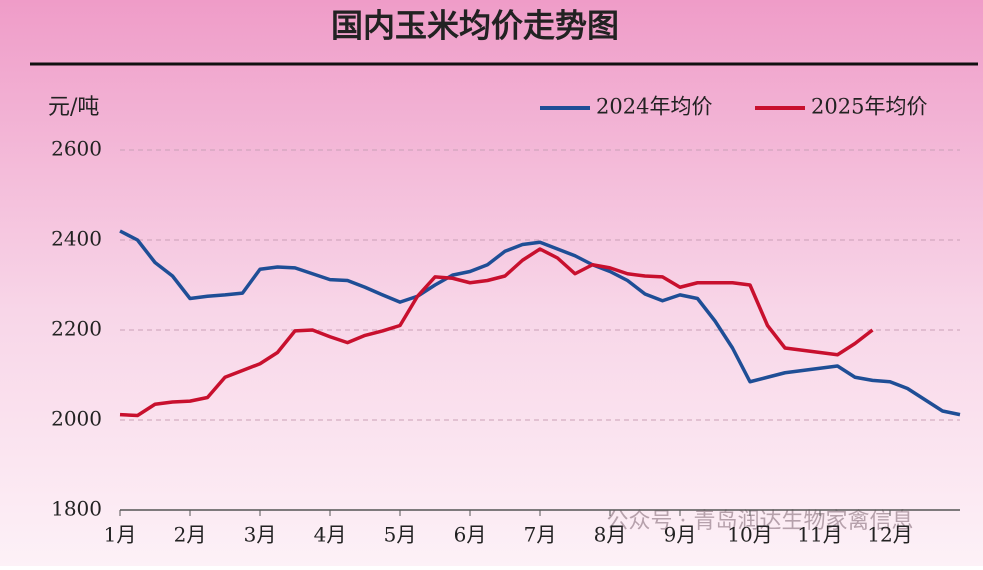 The width and height of the screenshot is (983, 570). What do you see at coordinates (76, 419) in the screenshot?
I see `y-tick-label: 2000` at bounding box center [76, 419].